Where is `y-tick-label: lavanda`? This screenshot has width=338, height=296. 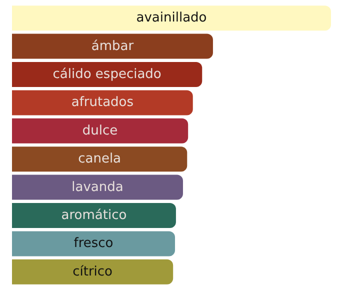 y-tick-label: lavanda is located at coordinates (98, 187).